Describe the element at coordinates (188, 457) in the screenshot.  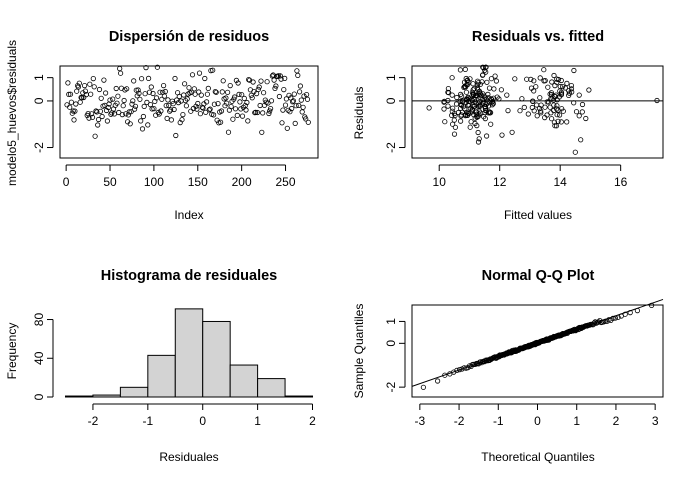
I see `x-axis-label: Residuales` at that location.